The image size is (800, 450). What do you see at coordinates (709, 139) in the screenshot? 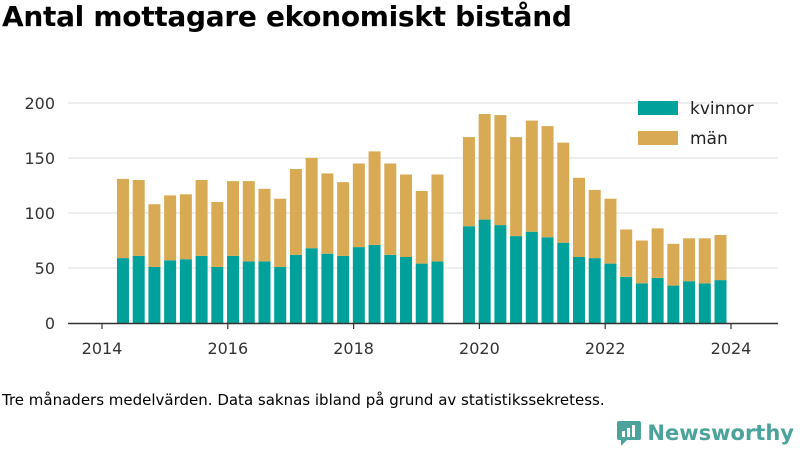
I see `legend-label: män` at bounding box center [709, 139].